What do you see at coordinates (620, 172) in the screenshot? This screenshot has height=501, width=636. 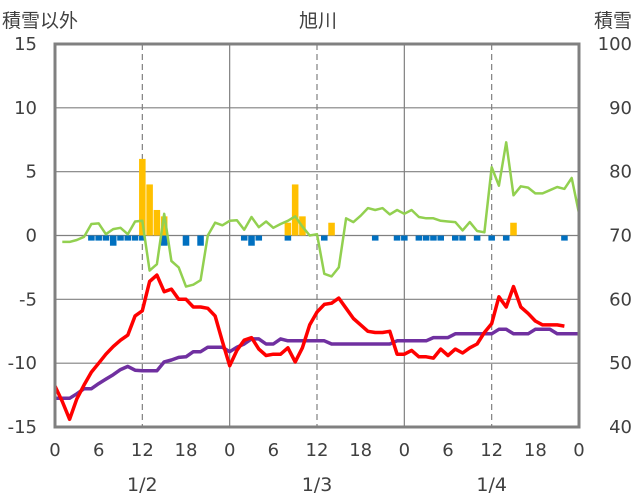 I see `right-tick-label: 80` at bounding box center [620, 172].